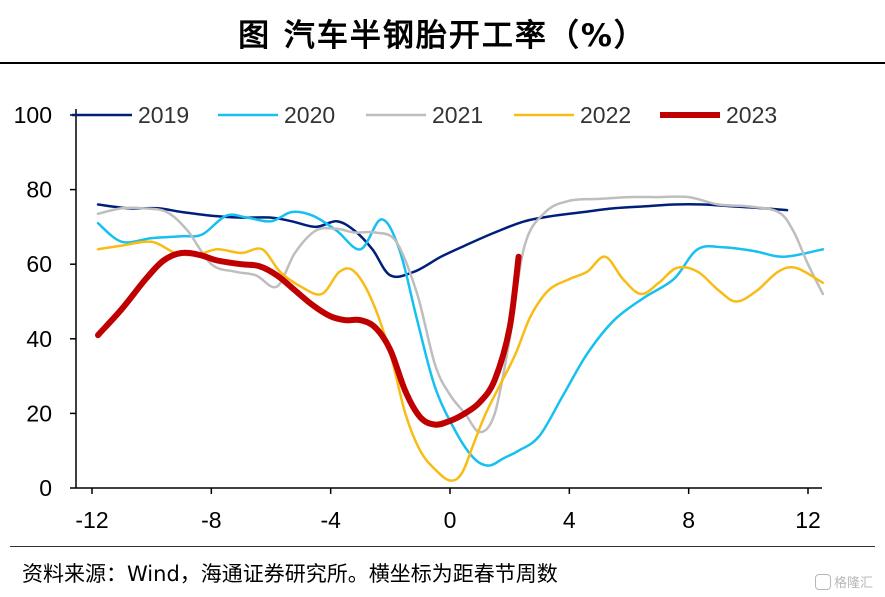 This screenshot has height=597, width=885. What do you see at coordinates (39, 264) in the screenshot?
I see `y-tick-label: 60` at bounding box center [39, 264].